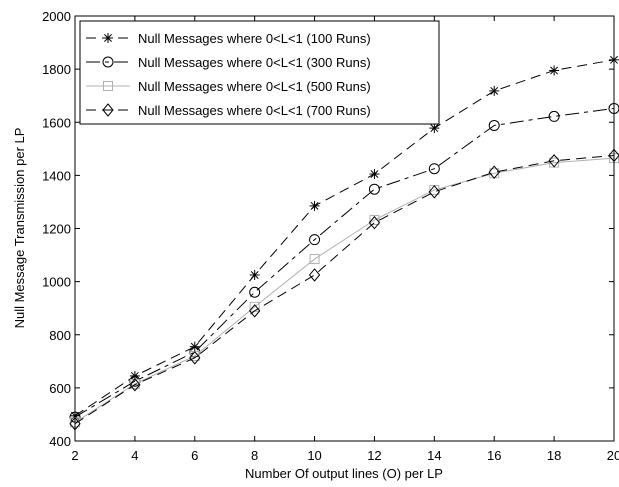 Image resolution: width=619 pixels, height=487 pixels. Describe the element at coordinates (254, 110) in the screenshot. I see `legend-label: Null Messages where 0<L<1 (700 Runs)` at that location.